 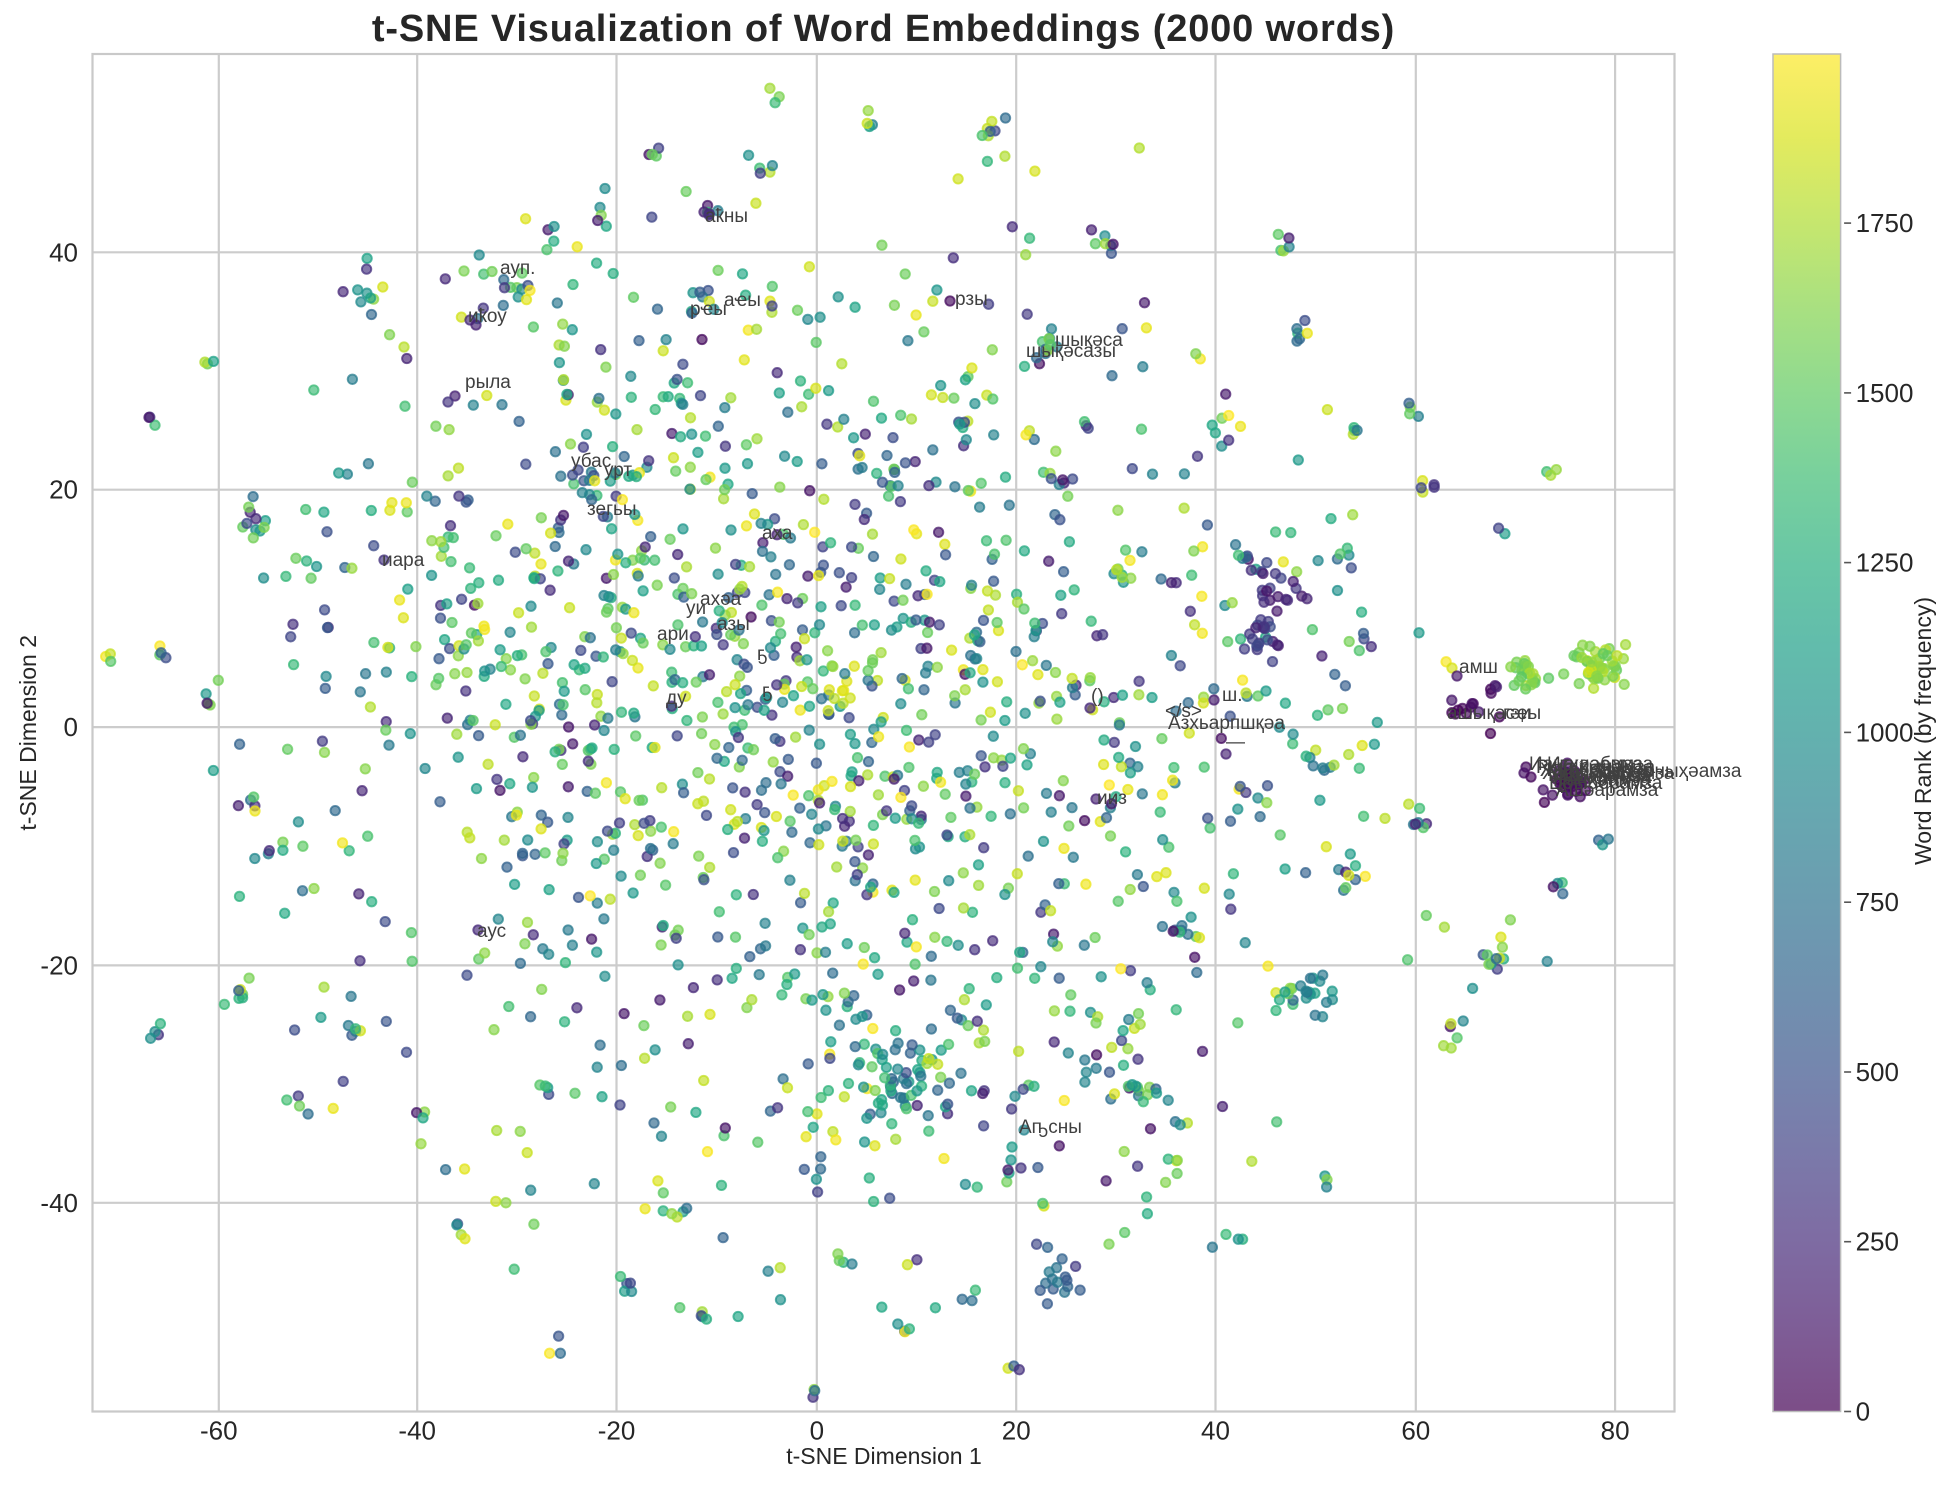 I want to click on svg-text: 1000, so click(x=1885, y=732).